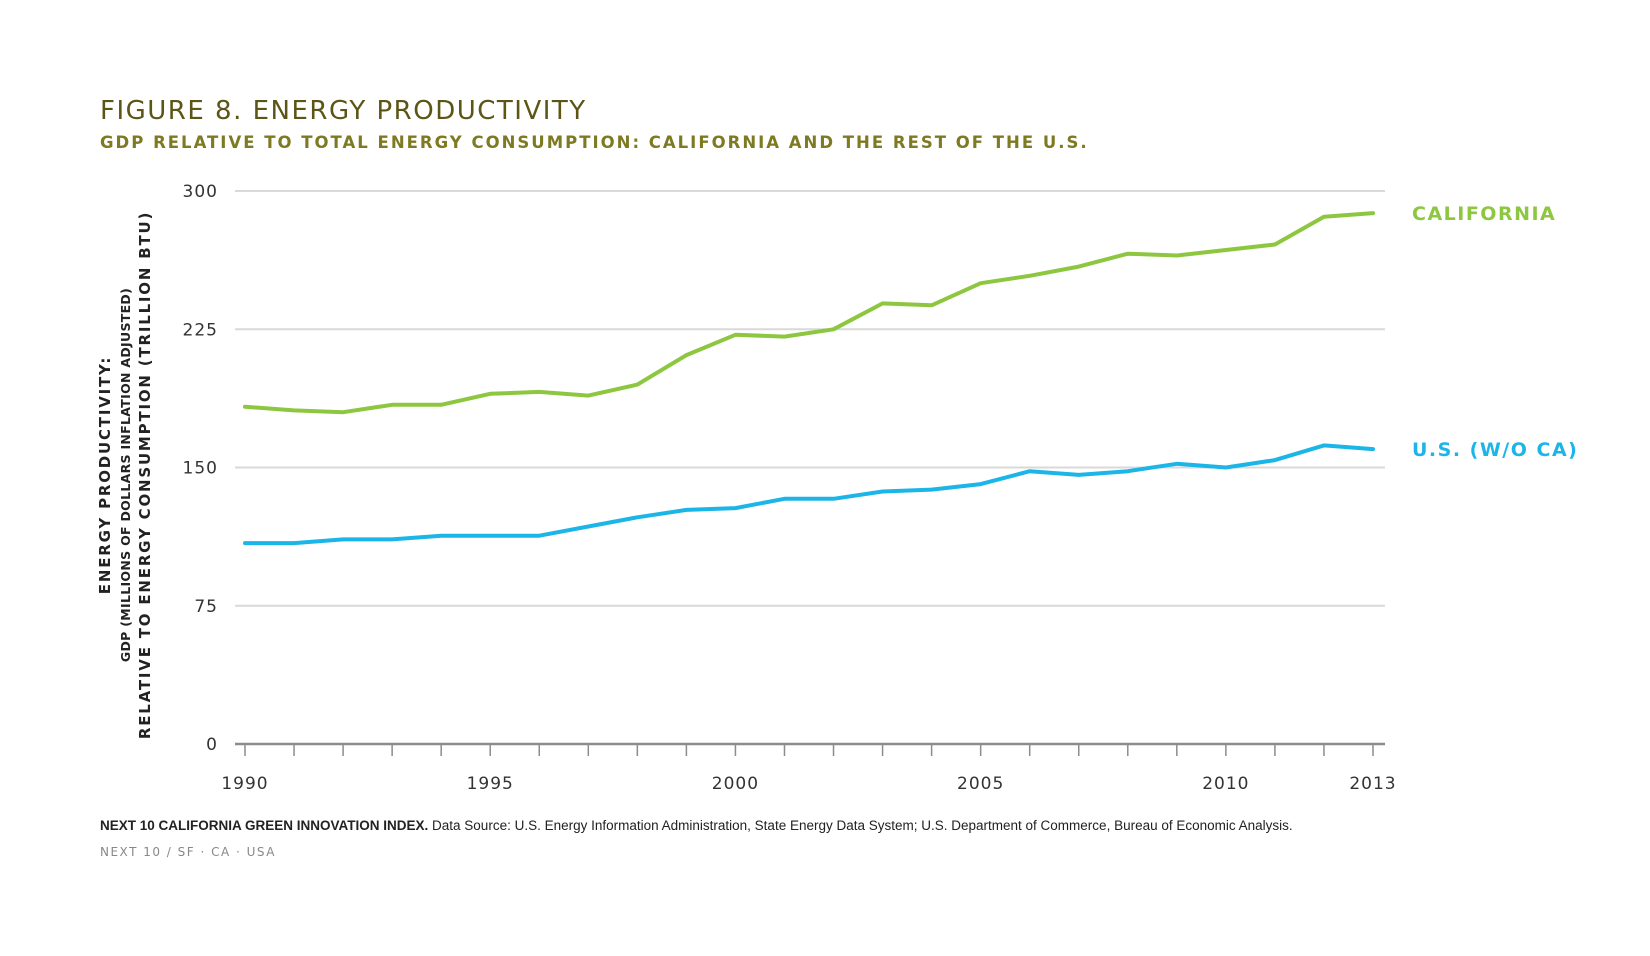 Image resolution: width=1650 pixels, height=956 pixels. What do you see at coordinates (735, 784) in the screenshot?
I see `x-tick-label: 2000` at bounding box center [735, 784].